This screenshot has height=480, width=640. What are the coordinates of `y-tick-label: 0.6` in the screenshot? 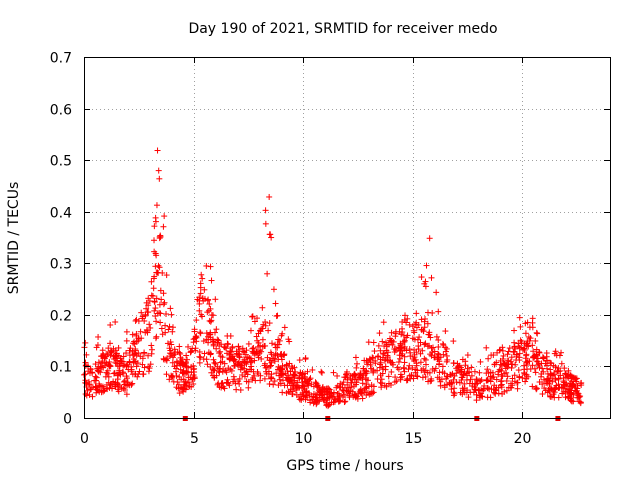 It's located at (61, 111).